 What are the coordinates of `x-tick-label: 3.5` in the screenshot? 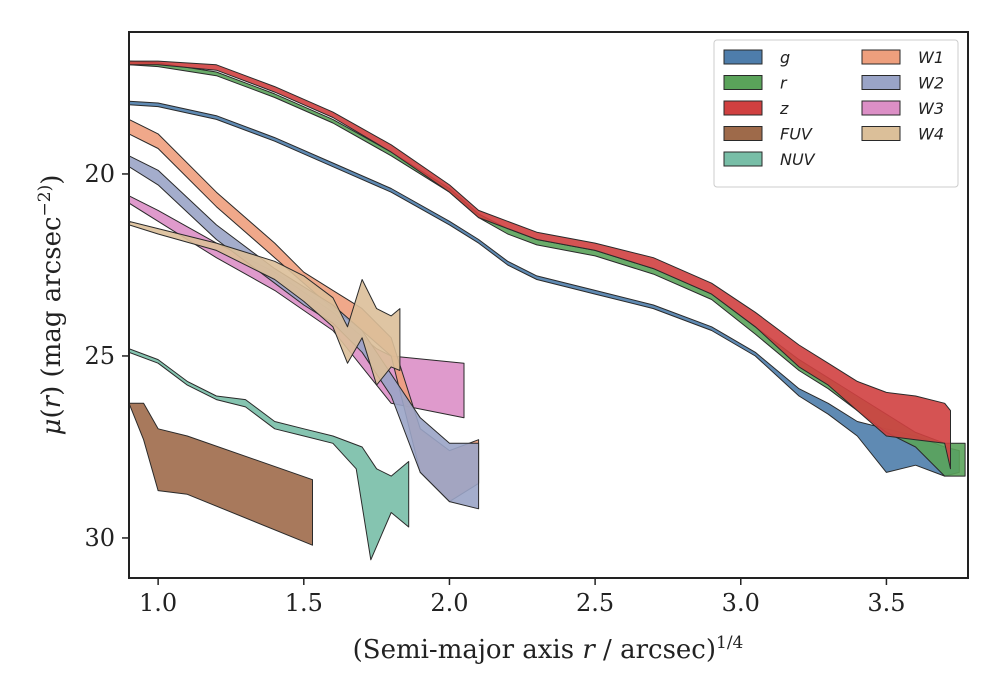 It's located at (886, 603).